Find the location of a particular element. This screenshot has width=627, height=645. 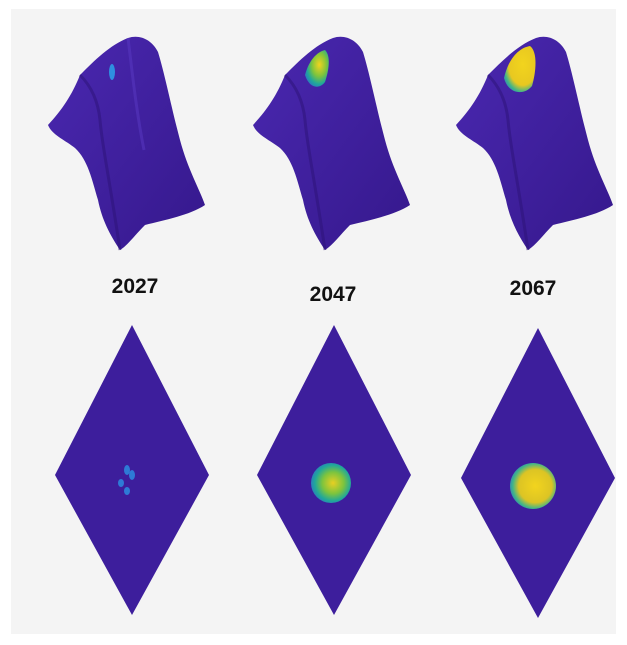

topdown-2047 is located at coordinates (334, 470).